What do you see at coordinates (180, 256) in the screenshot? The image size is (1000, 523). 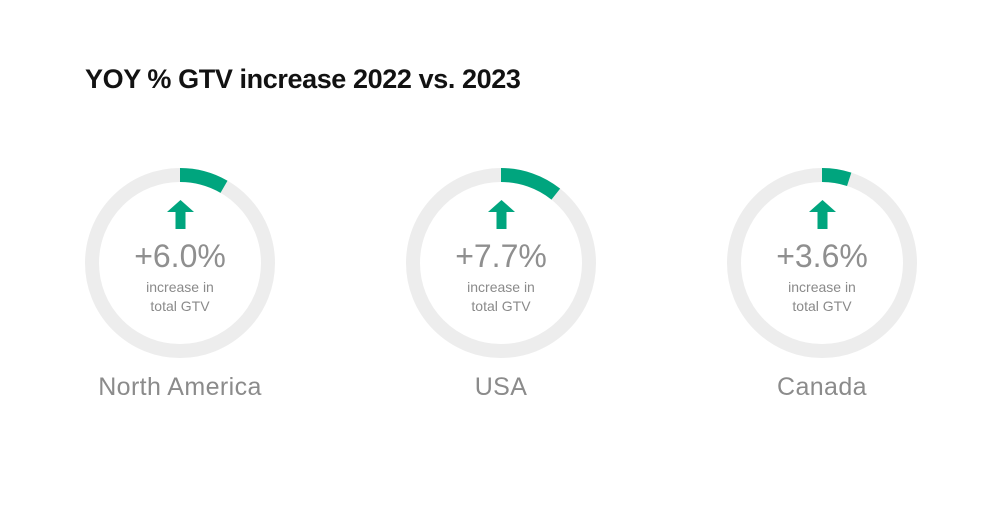 I see `gauge-value: +6.0%` at bounding box center [180, 256].